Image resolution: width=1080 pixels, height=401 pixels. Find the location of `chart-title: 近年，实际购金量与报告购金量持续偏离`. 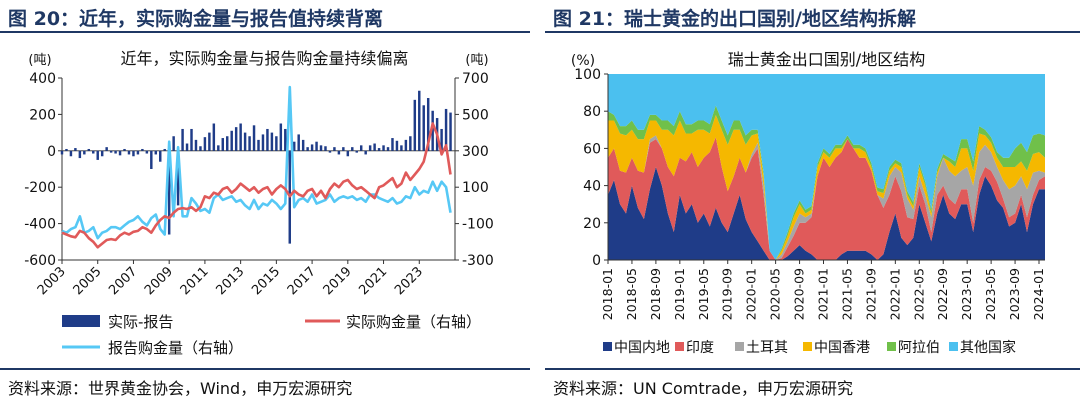

chart-title: 近年，实际购金量与报告购金量持续偏离 is located at coordinates (264, 58).